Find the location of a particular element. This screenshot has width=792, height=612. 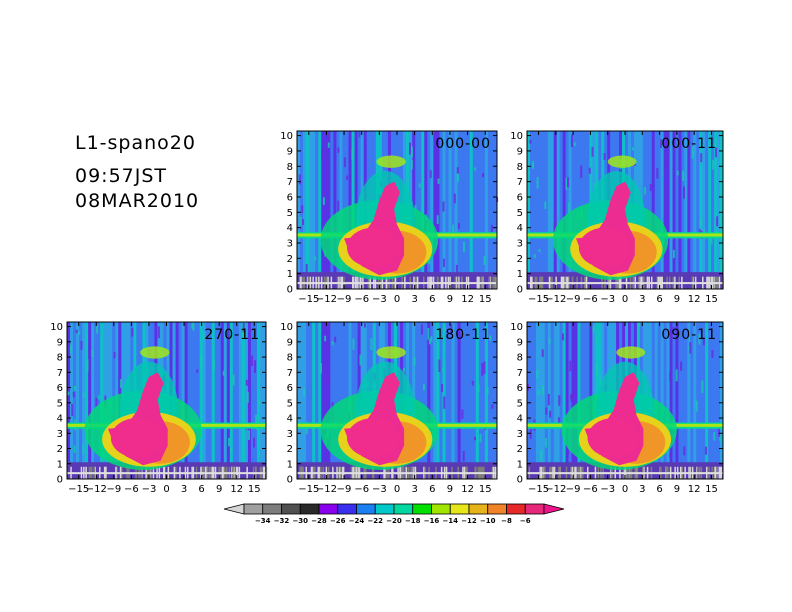

colorbar-label: −34 is located at coordinates (263, 521).